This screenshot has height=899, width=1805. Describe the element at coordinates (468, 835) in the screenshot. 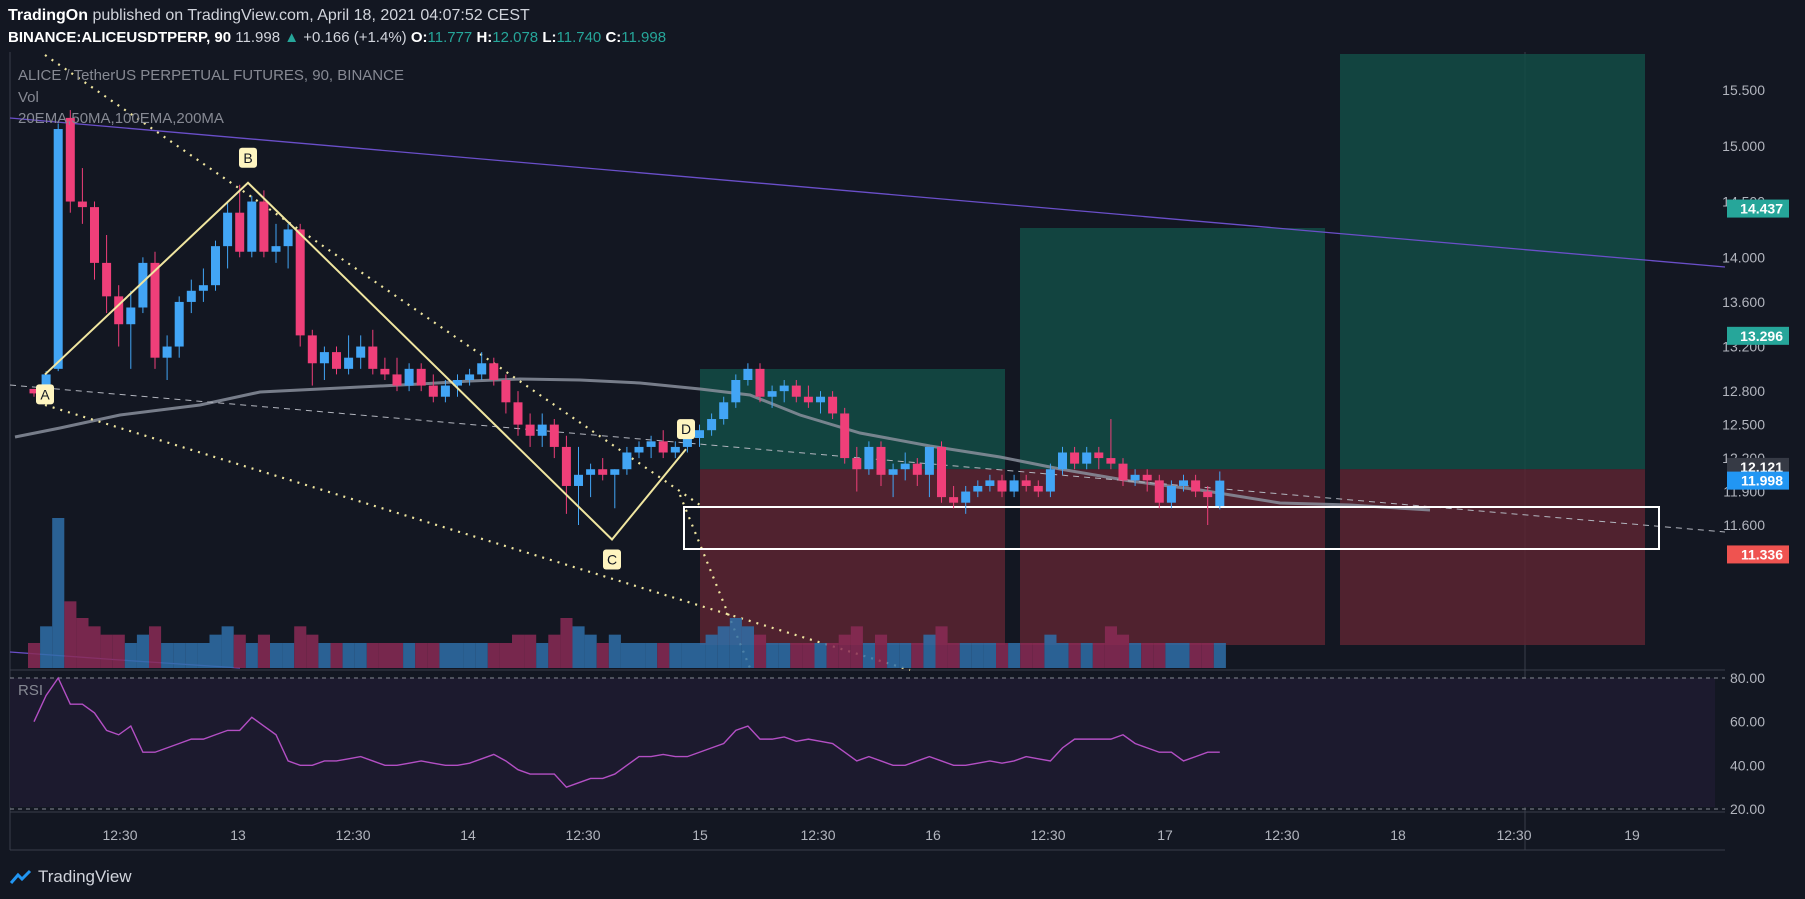

I see `time-tick-label: 14` at that location.